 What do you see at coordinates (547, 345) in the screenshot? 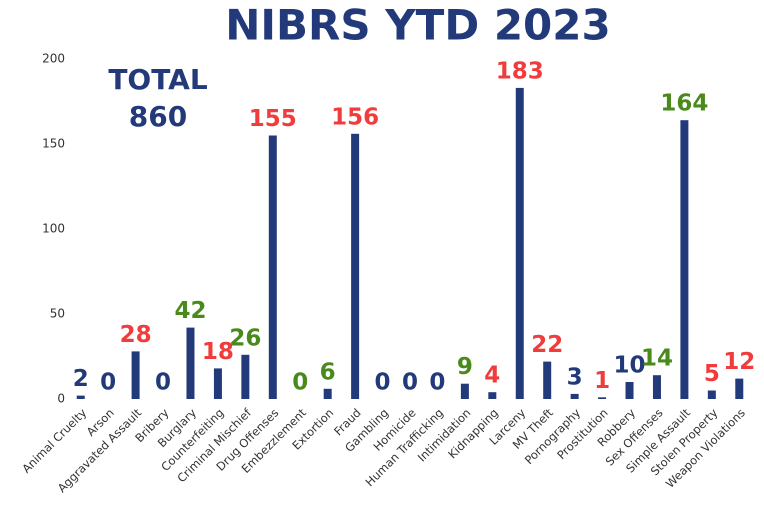
I see `data-label: 22` at bounding box center [547, 345].